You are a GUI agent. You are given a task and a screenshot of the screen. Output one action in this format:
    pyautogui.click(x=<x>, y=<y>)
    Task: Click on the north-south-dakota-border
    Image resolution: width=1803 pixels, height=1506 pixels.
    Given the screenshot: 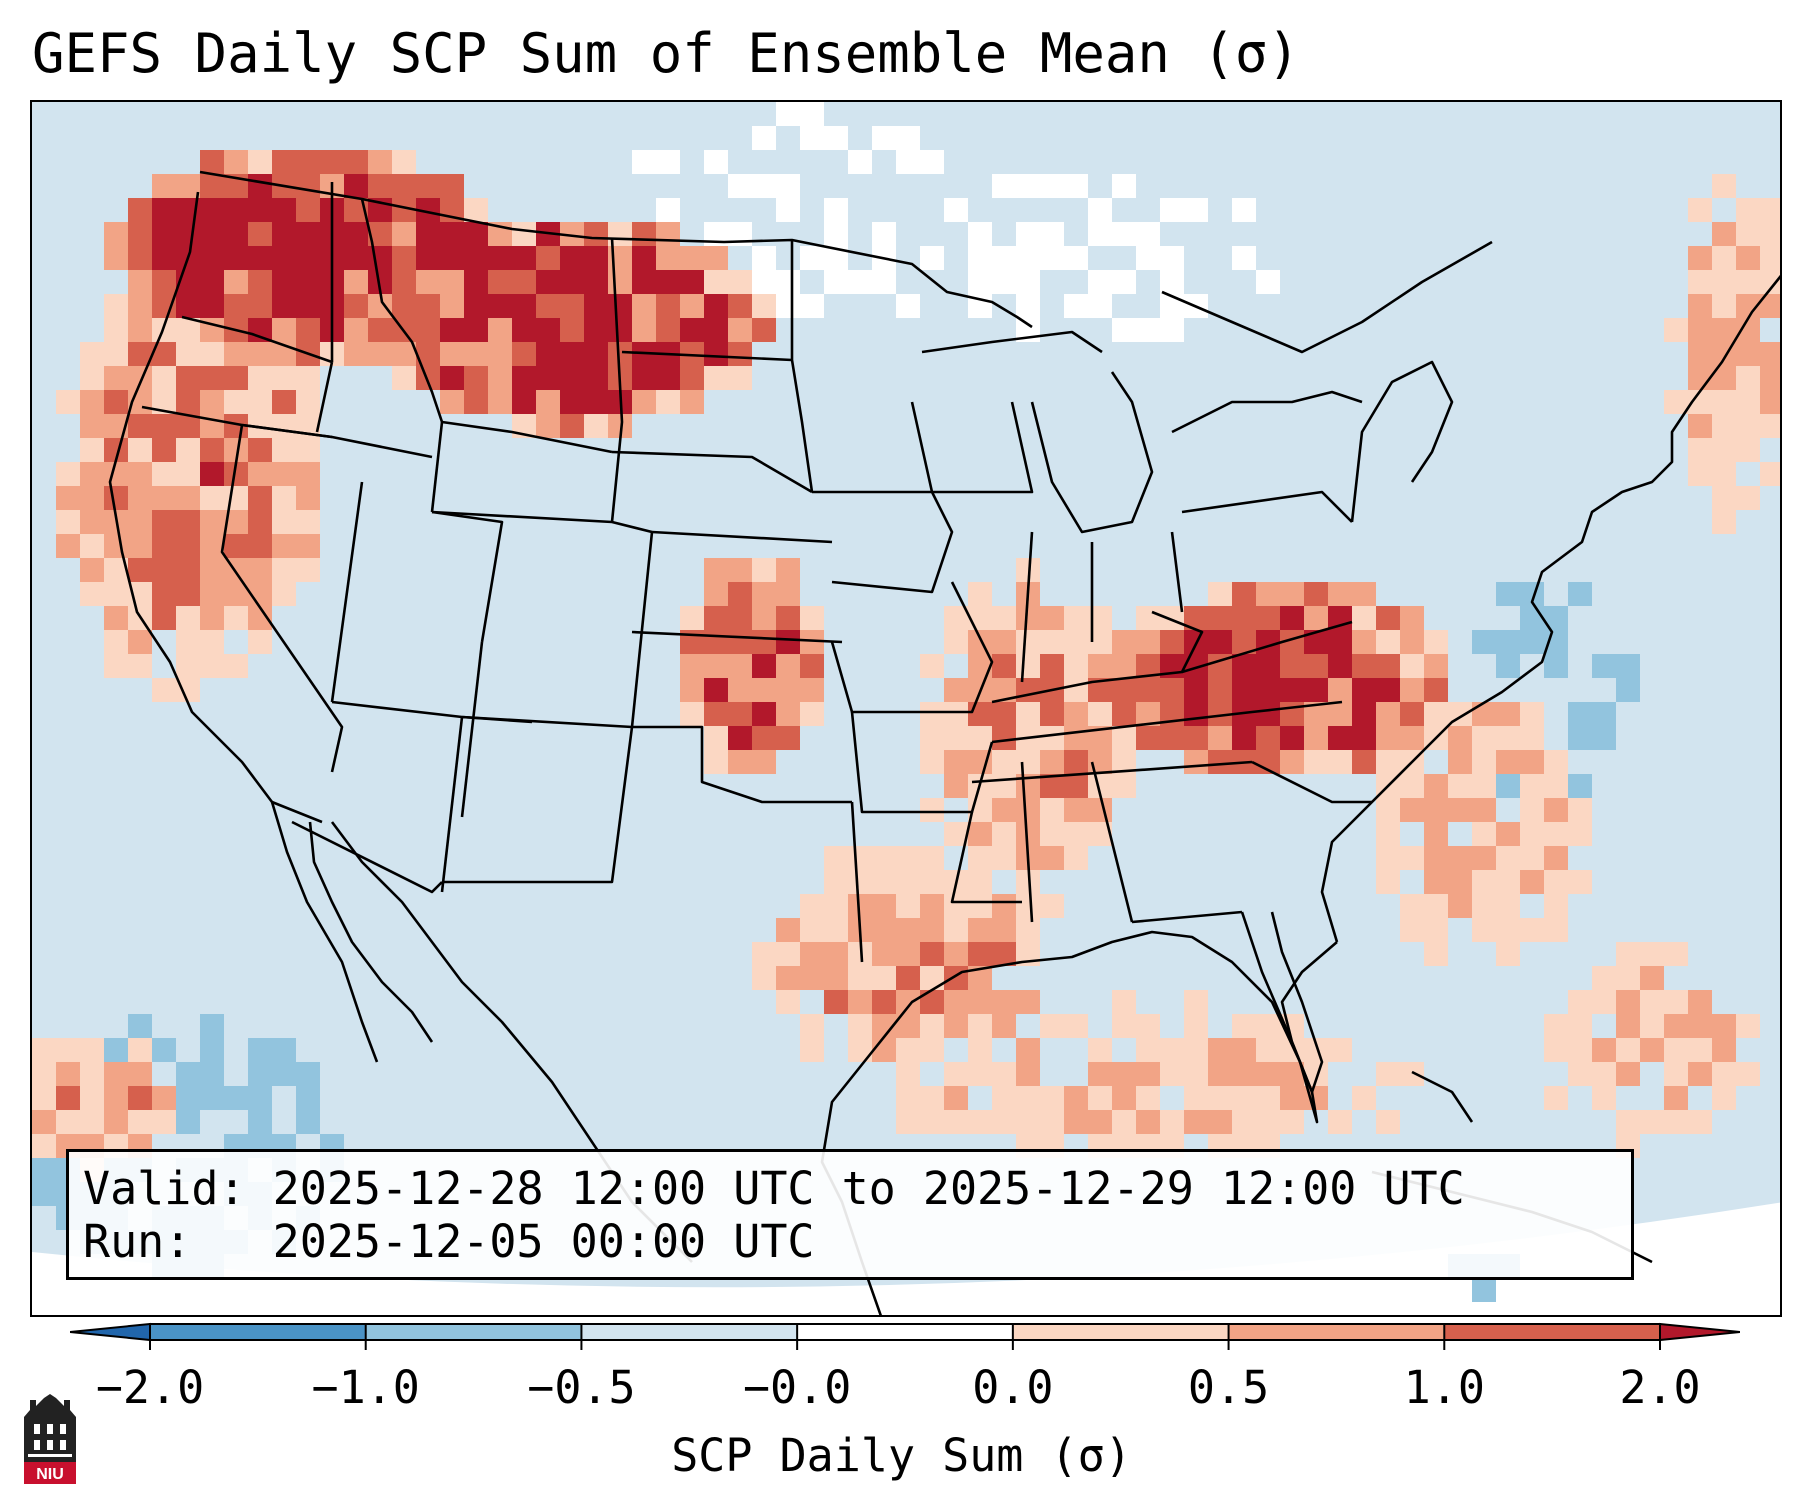 What is the action you would take?
    pyautogui.click(x=707, y=356)
    